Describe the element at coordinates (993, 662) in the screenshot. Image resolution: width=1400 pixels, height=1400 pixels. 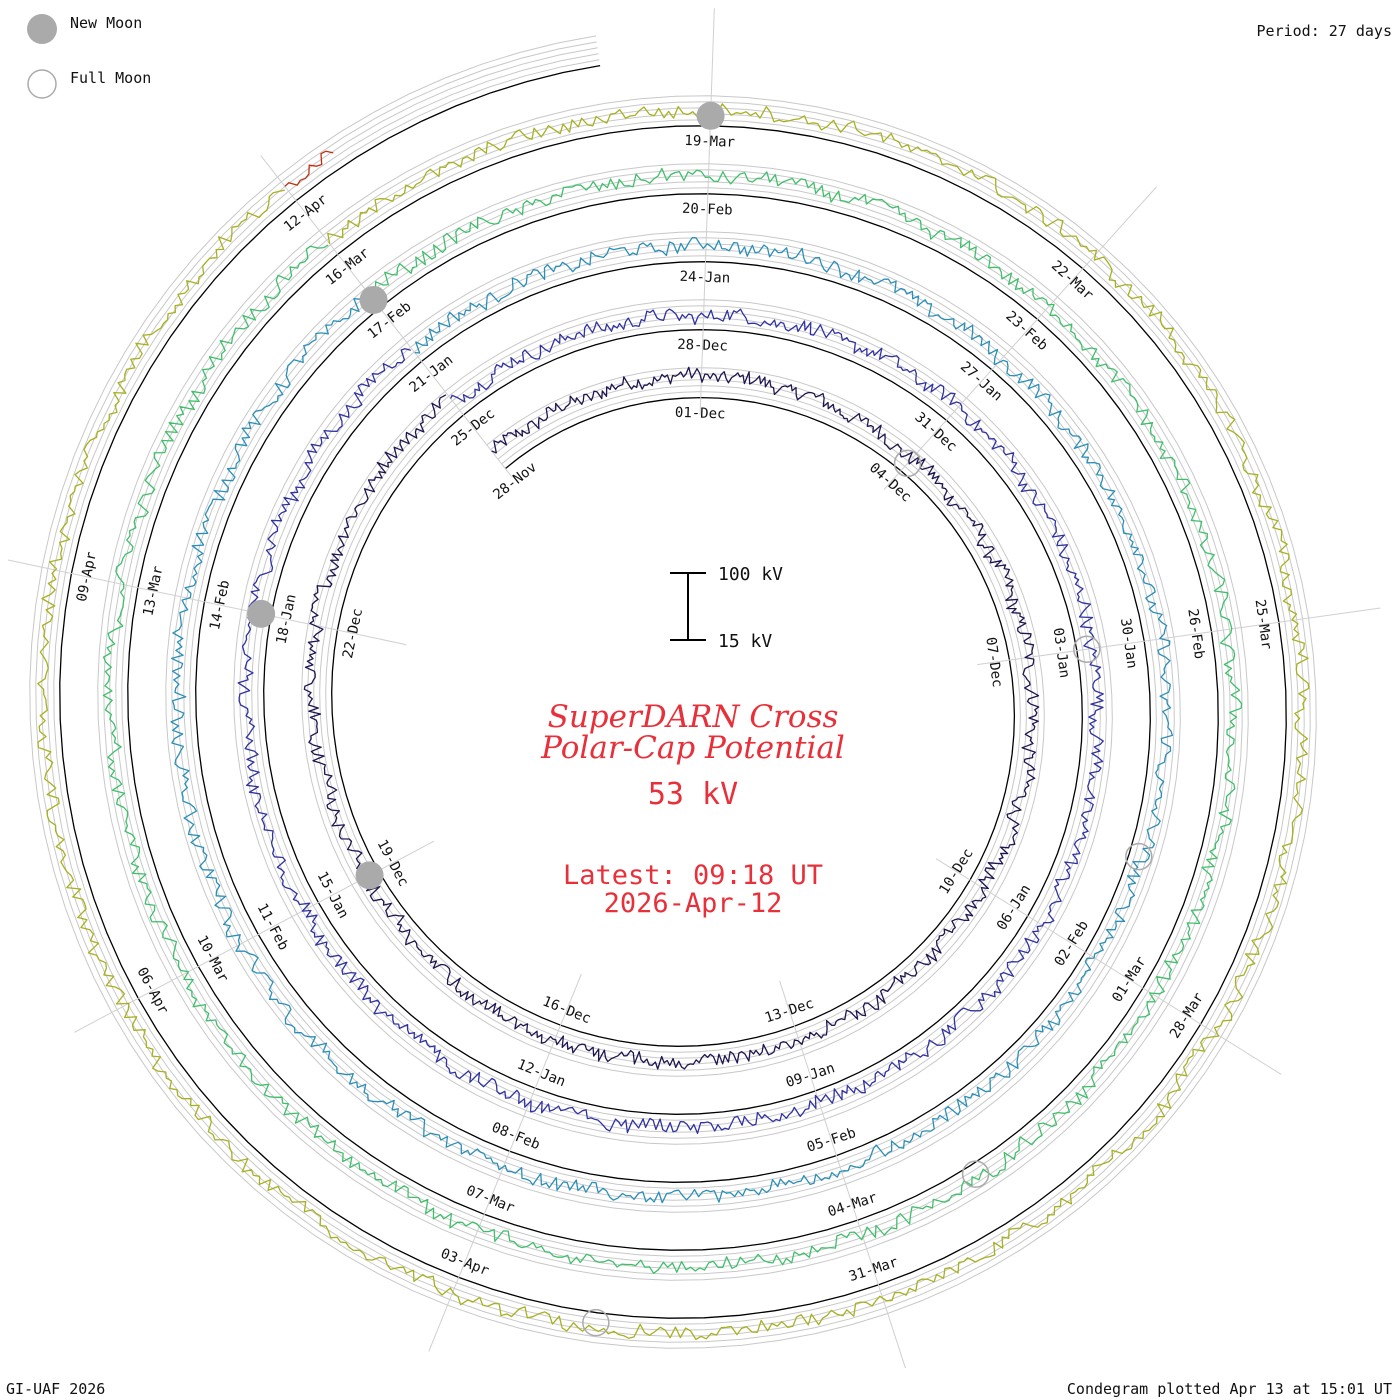
I see `date-label: 07-Dec` at that location.